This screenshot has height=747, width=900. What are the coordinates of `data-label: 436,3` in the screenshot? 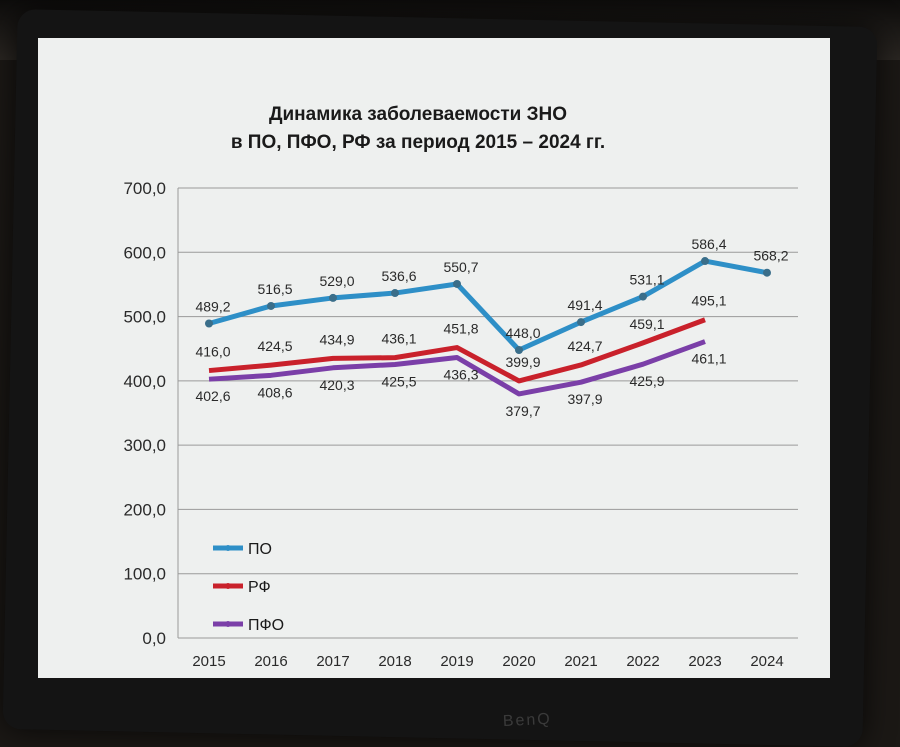 It's located at (460, 375).